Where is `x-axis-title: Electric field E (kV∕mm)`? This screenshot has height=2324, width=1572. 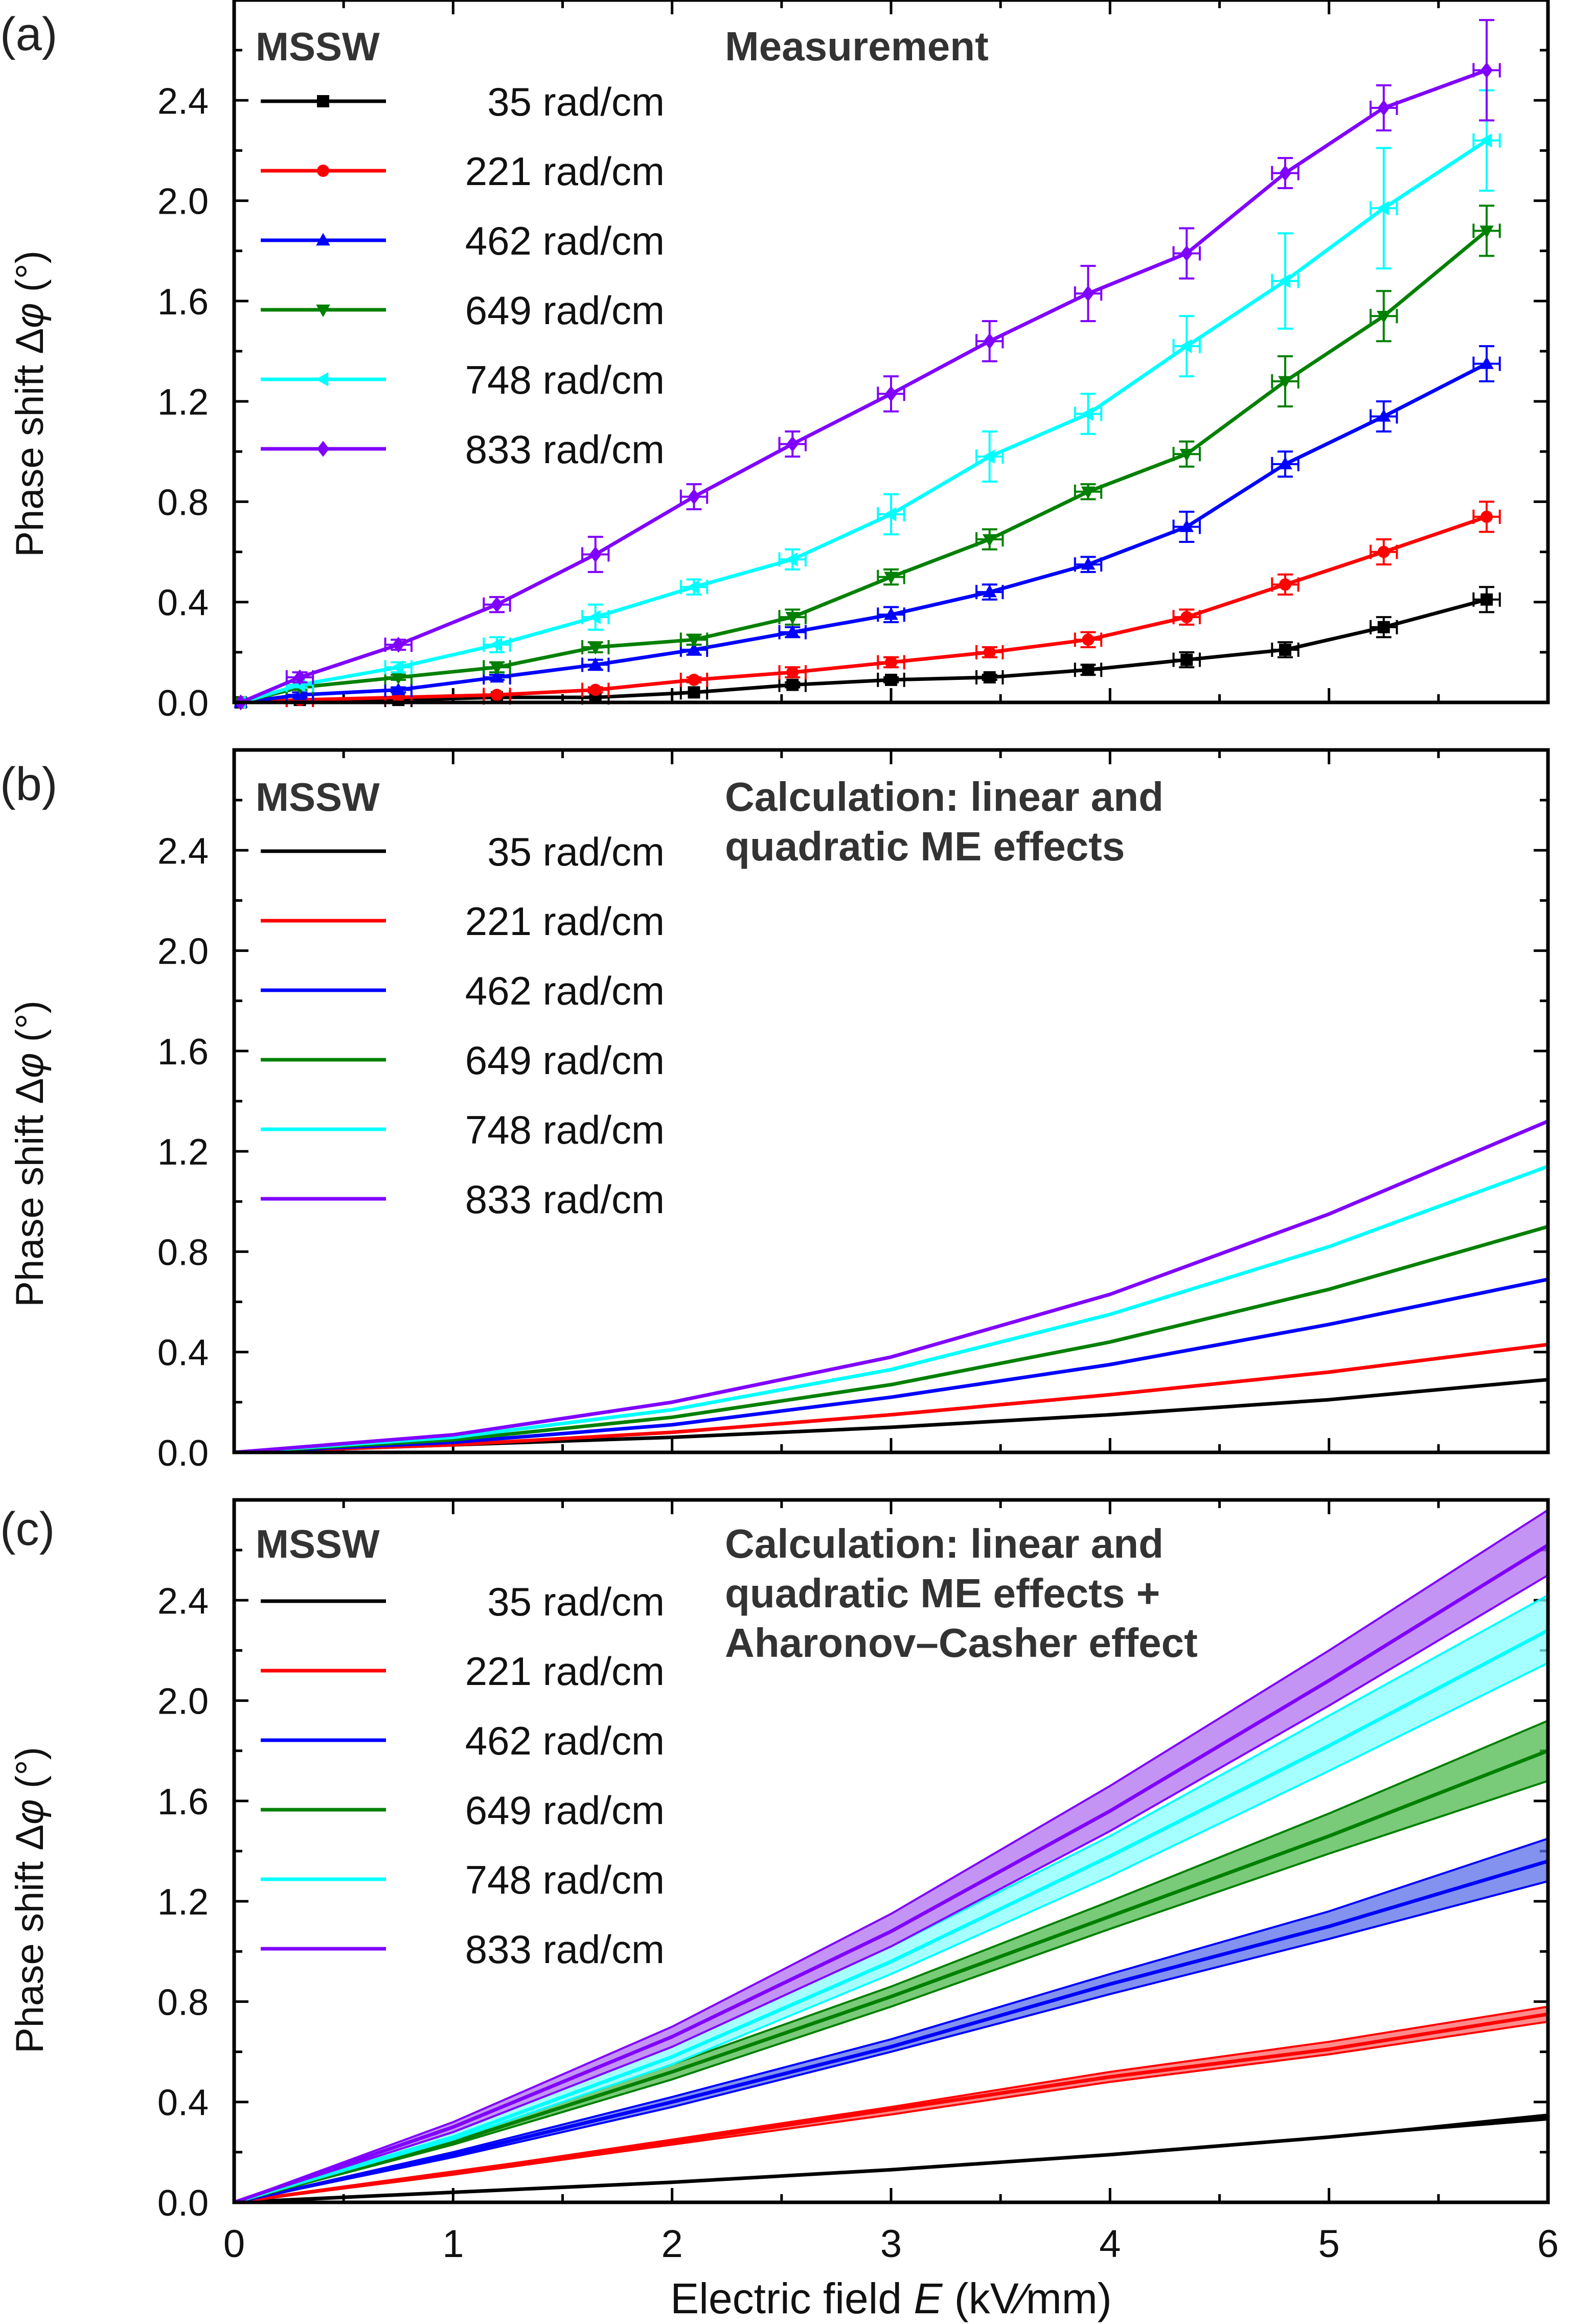
x-axis-title: Electric field E (kV∕mm) is located at coordinates (890, 2298).